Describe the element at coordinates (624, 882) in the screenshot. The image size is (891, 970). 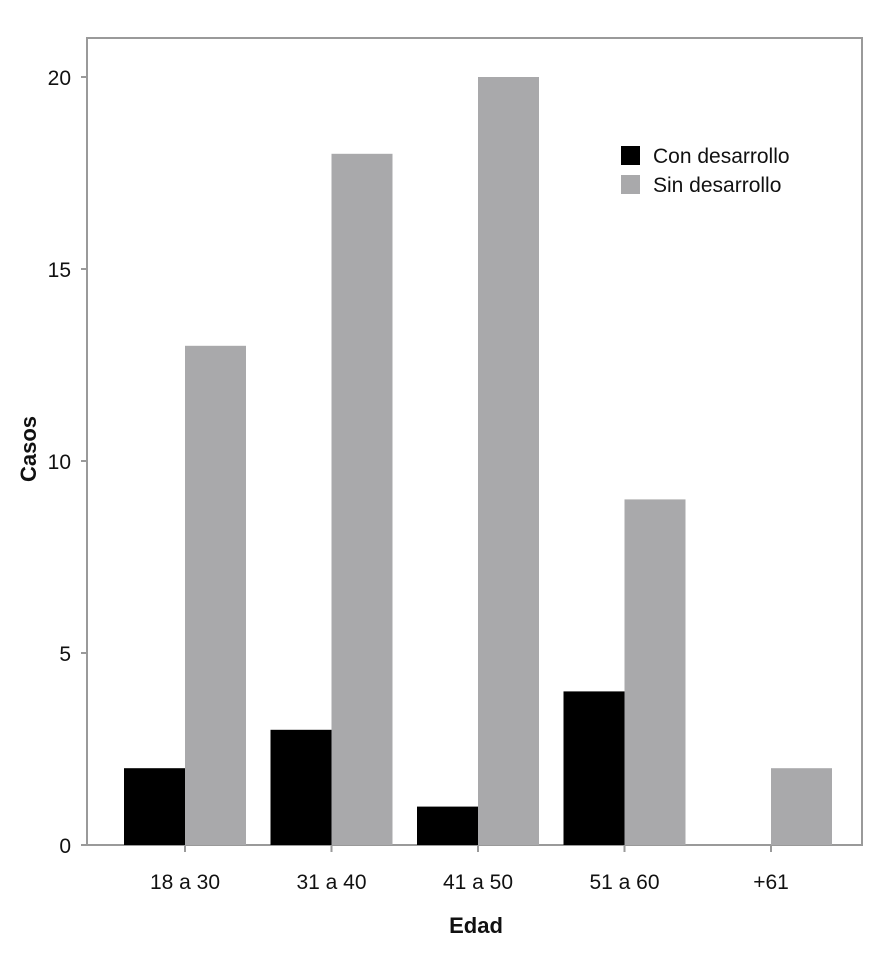
I see `x-tick-label: 51 a 60` at that location.